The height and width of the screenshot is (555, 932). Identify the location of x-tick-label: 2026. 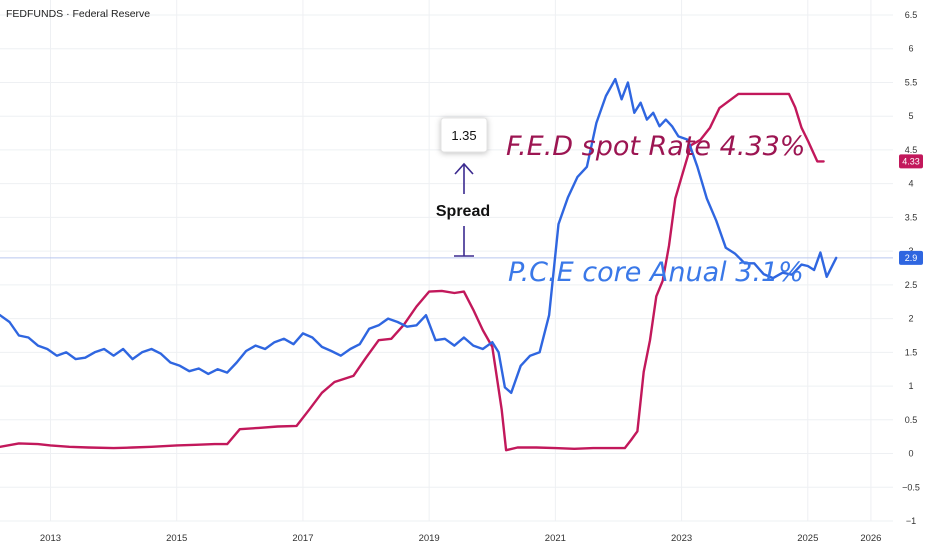
(870, 538).